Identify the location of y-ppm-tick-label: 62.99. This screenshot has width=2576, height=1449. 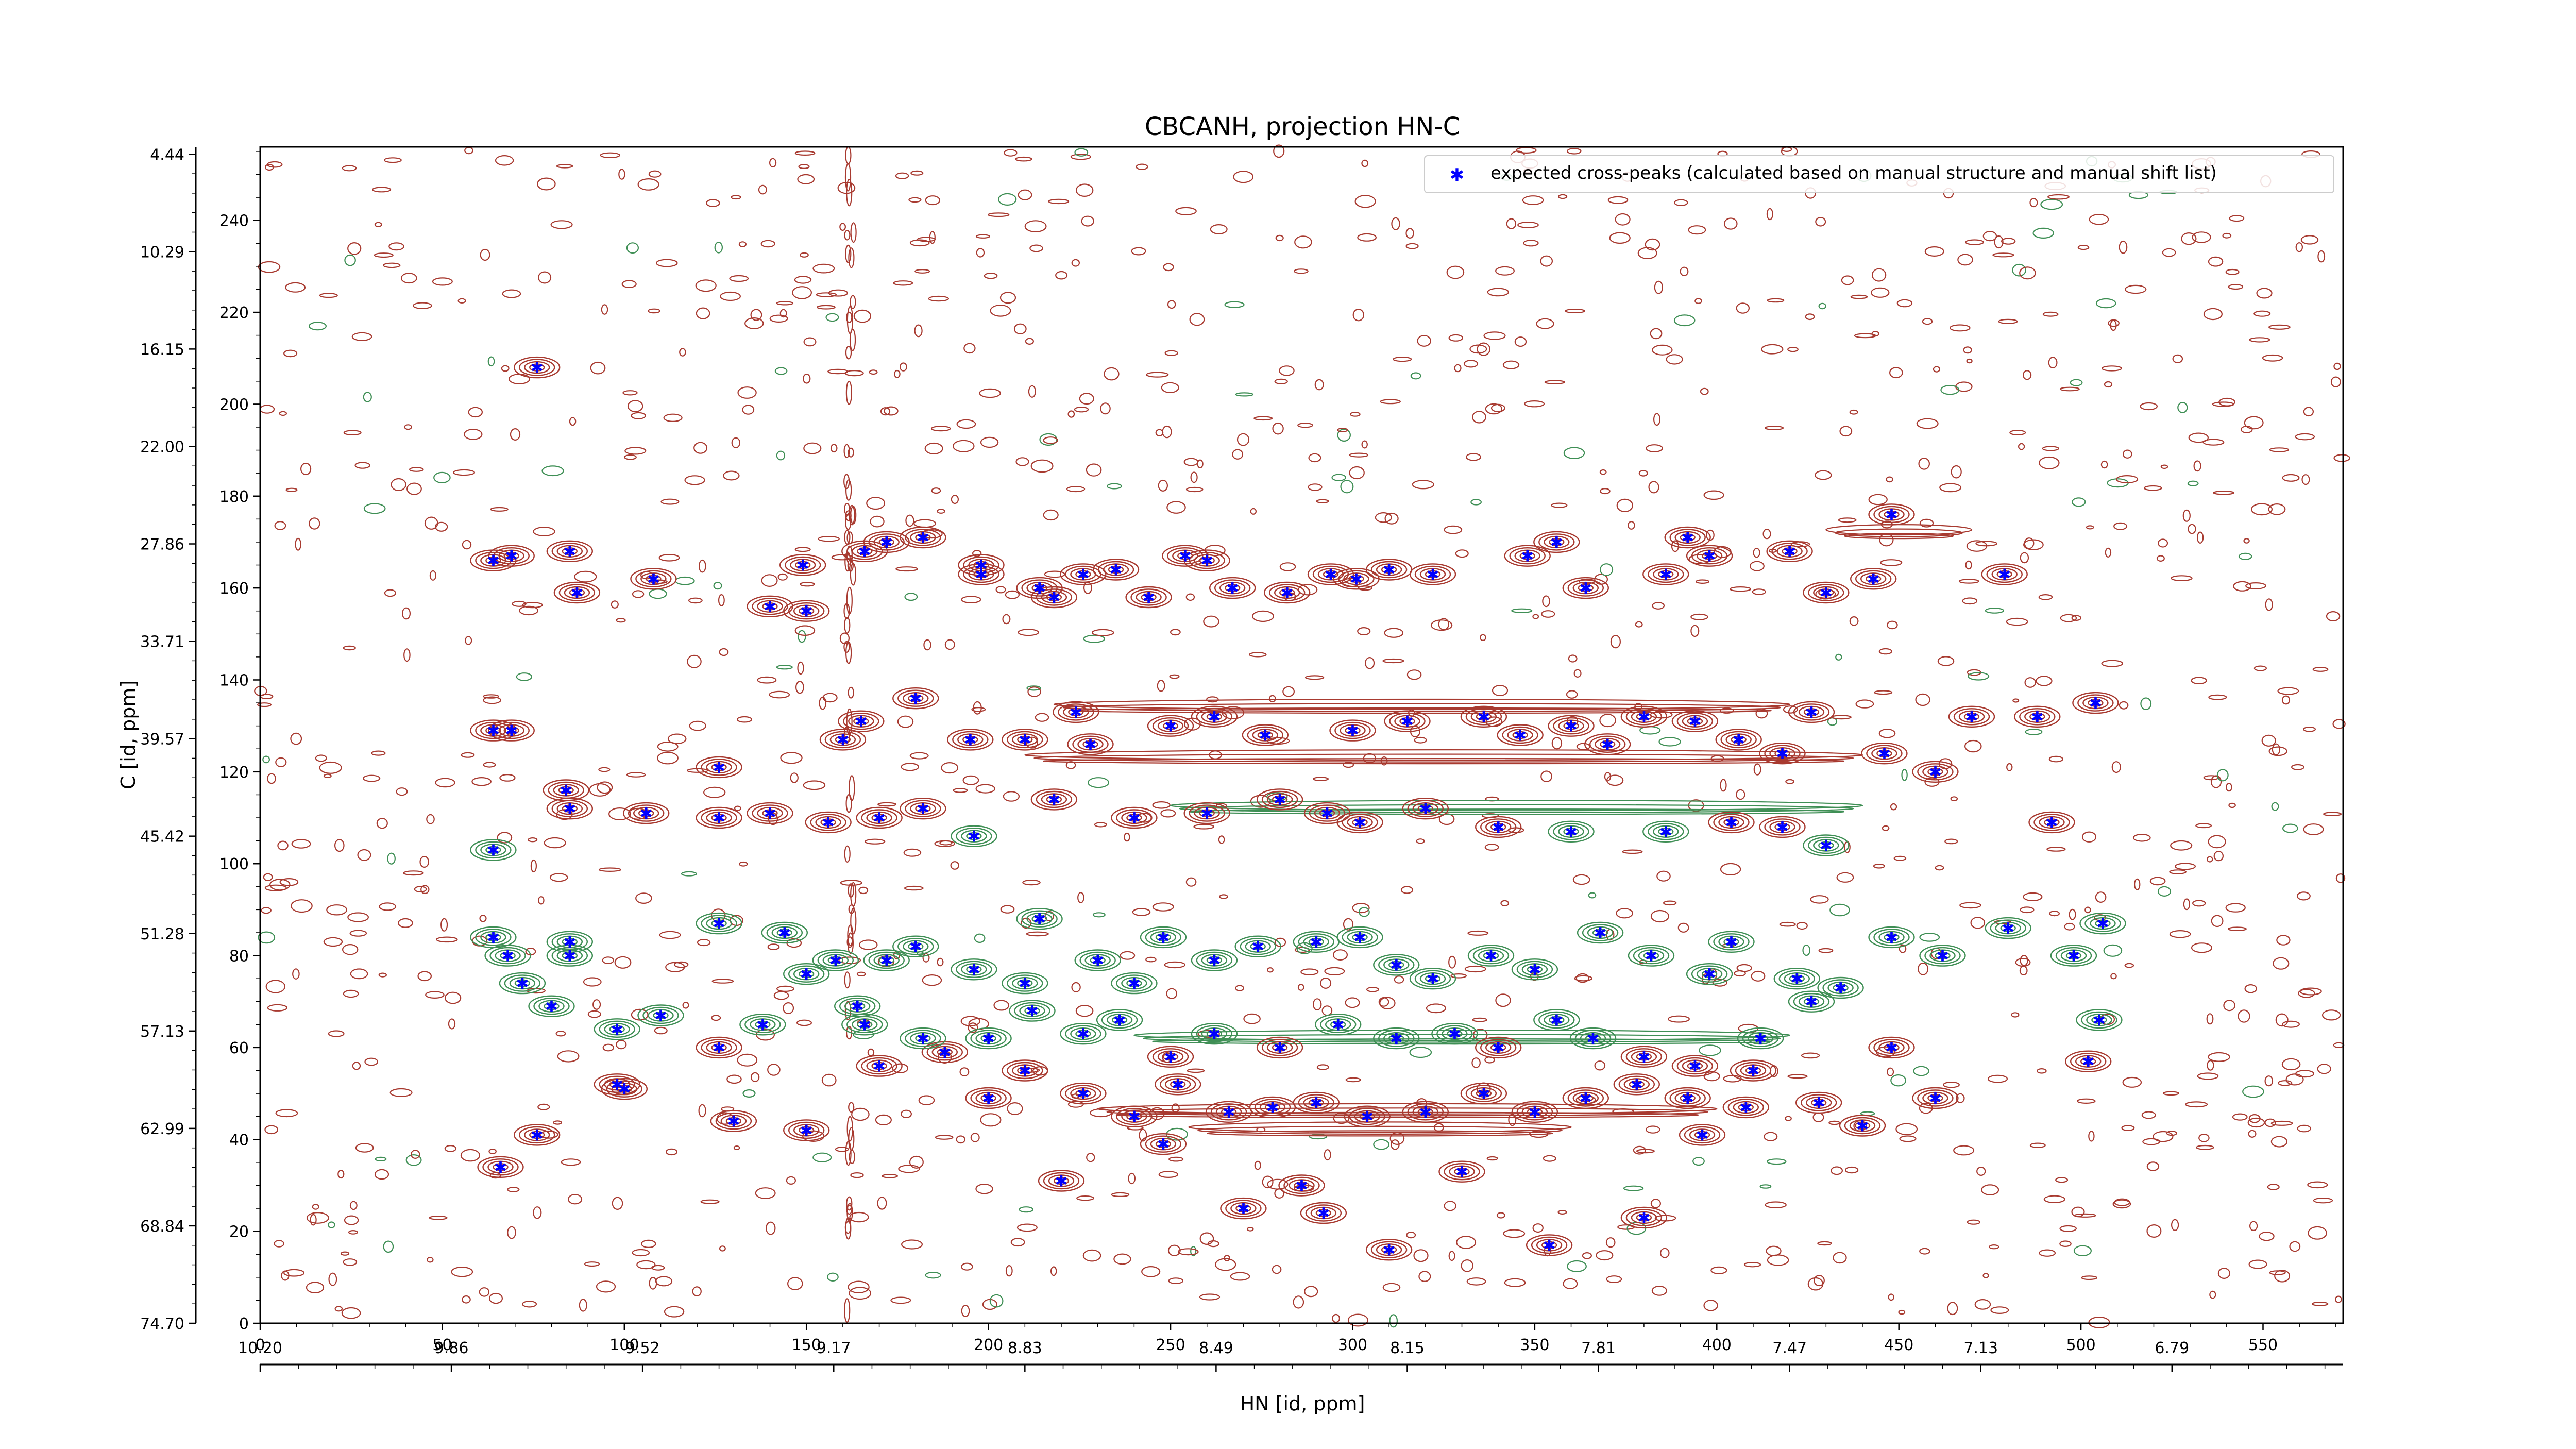
(162, 1129).